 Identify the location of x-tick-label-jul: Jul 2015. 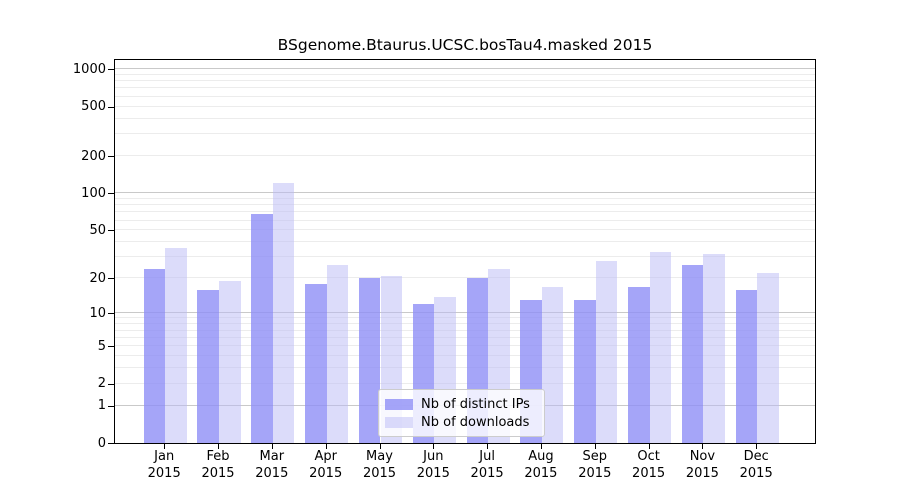
(487, 465).